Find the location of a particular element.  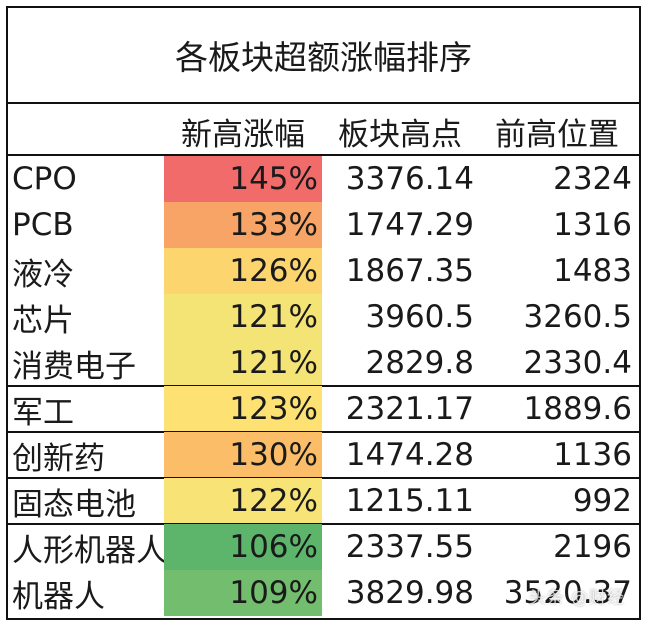

table-row: 机器人 109% 3829.98 3520.37 is located at coordinates (323, 593).